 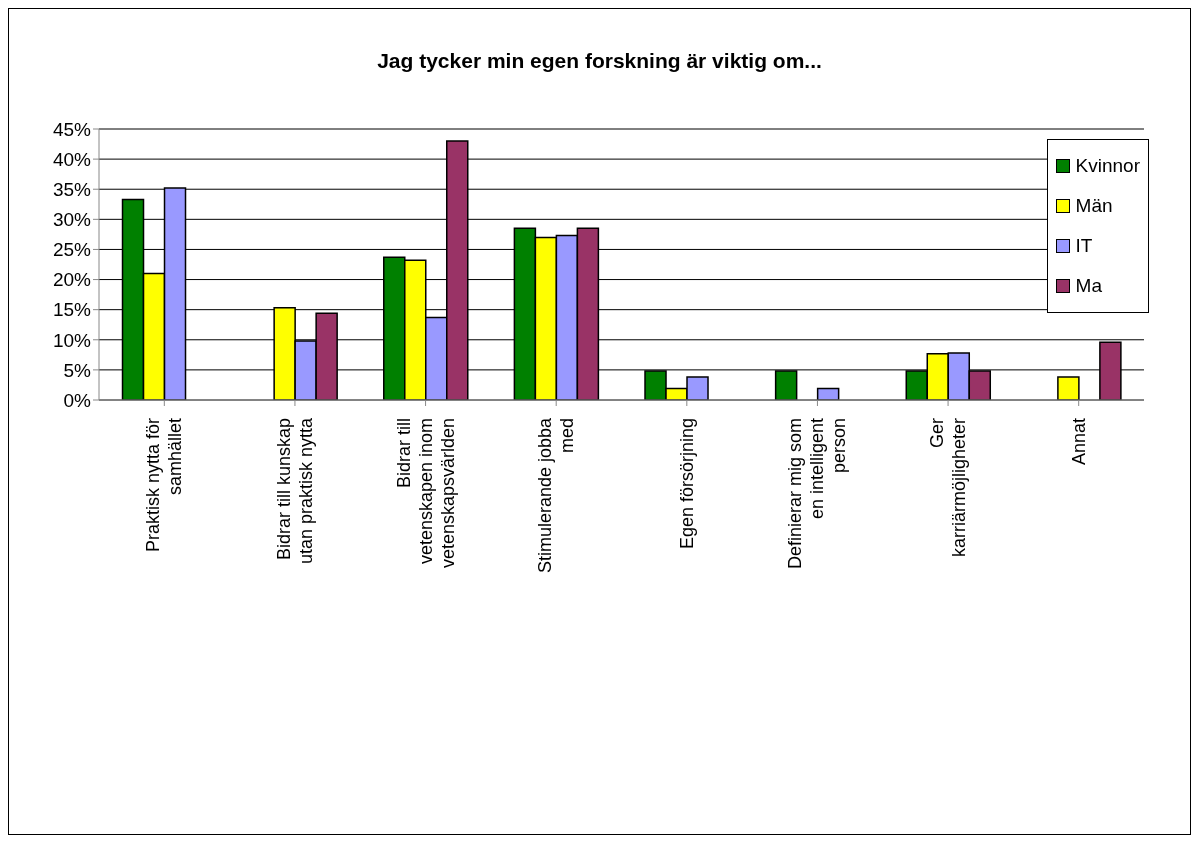 I want to click on legend-label: Ma, so click(x=1088, y=286).